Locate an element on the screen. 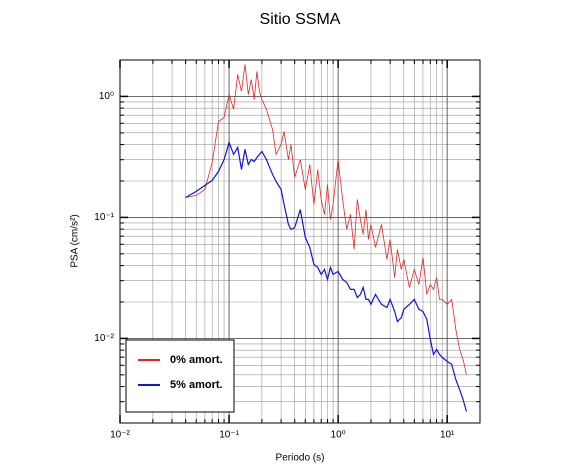 This screenshot has height=475, width=586. x-tick-label: 10¹ is located at coordinates (447, 435).